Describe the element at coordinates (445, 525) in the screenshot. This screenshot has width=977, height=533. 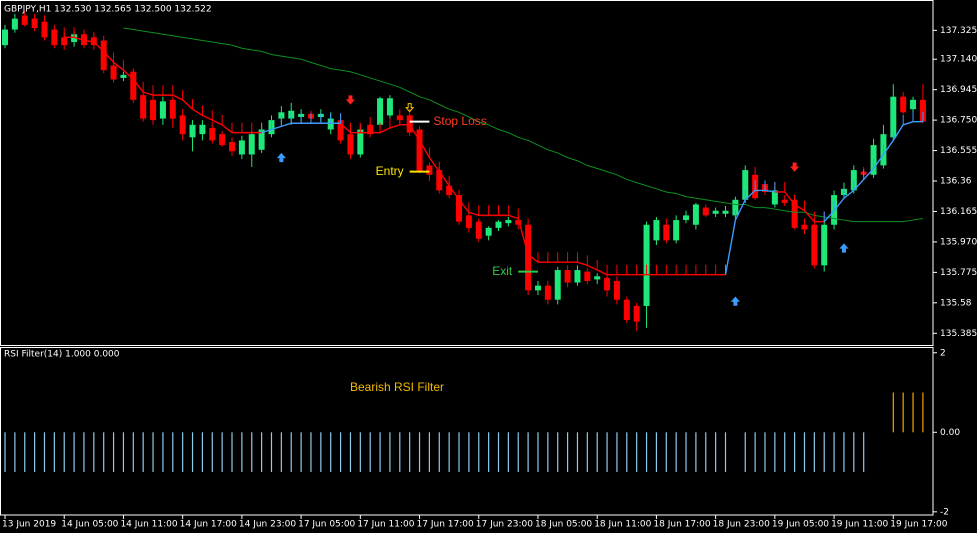
I see `x-tick-label: 17 Jun 17:00` at that location.